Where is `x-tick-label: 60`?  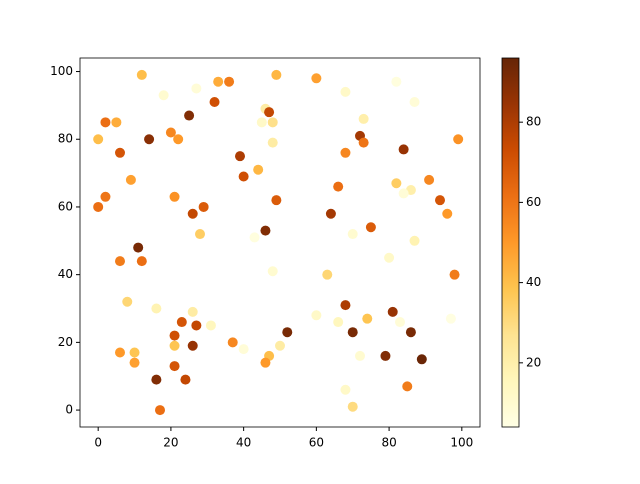
x-tick-label: 60 is located at coordinates (316, 443).